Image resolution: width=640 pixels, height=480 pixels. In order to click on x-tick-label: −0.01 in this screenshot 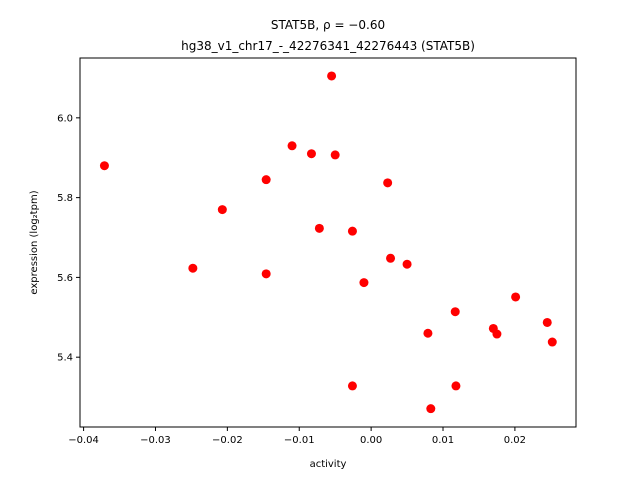, I will do `click(299, 440)`.